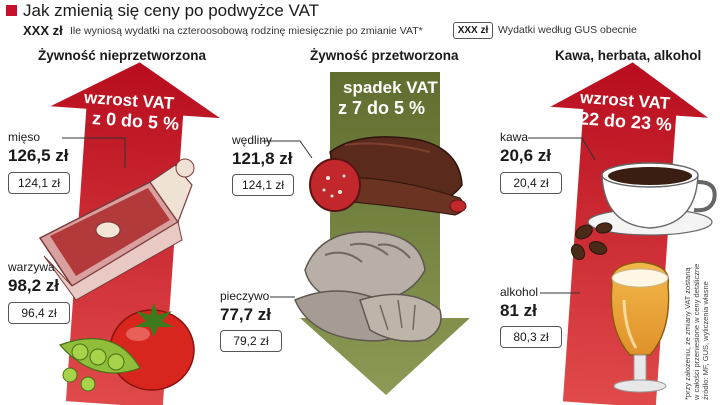  I want to click on meat-icon, so click(116, 229).